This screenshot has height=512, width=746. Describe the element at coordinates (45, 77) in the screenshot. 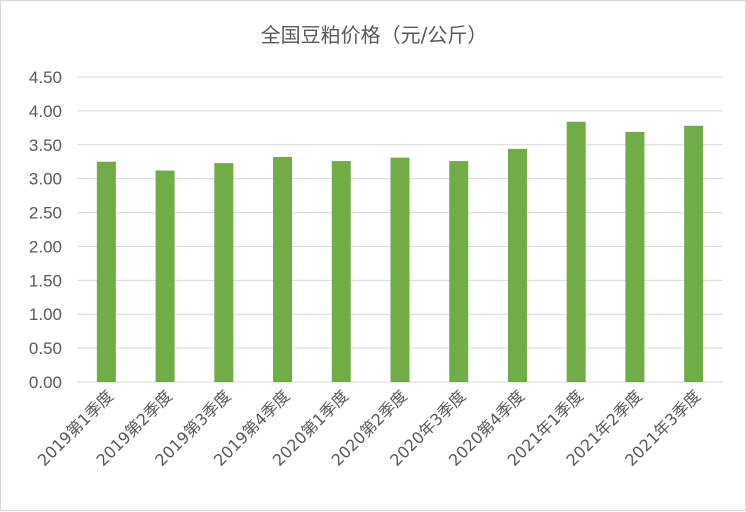

I see `y-tick-label: 4.50` at that location.